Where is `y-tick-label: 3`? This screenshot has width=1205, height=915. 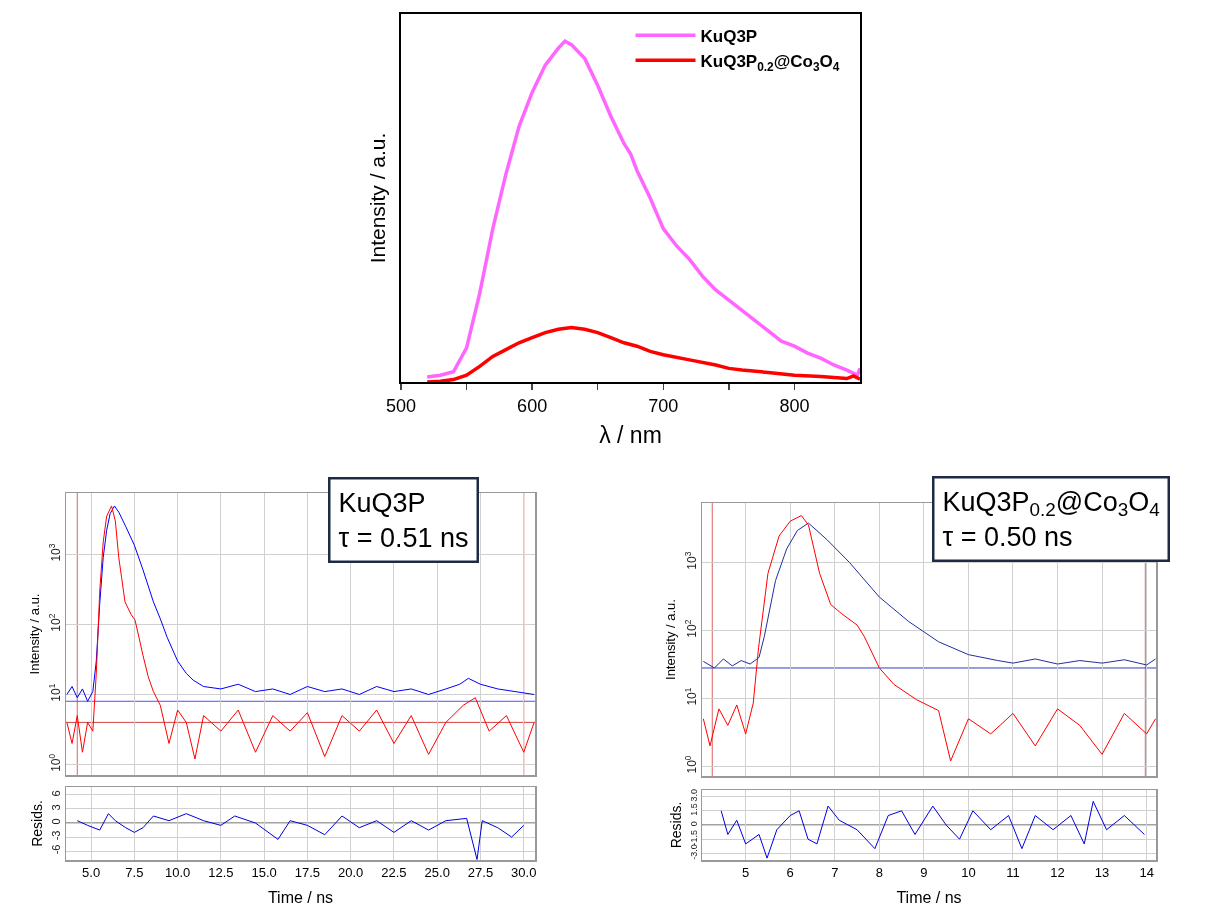
y-tick-label: 3 is located at coordinates (56, 807).